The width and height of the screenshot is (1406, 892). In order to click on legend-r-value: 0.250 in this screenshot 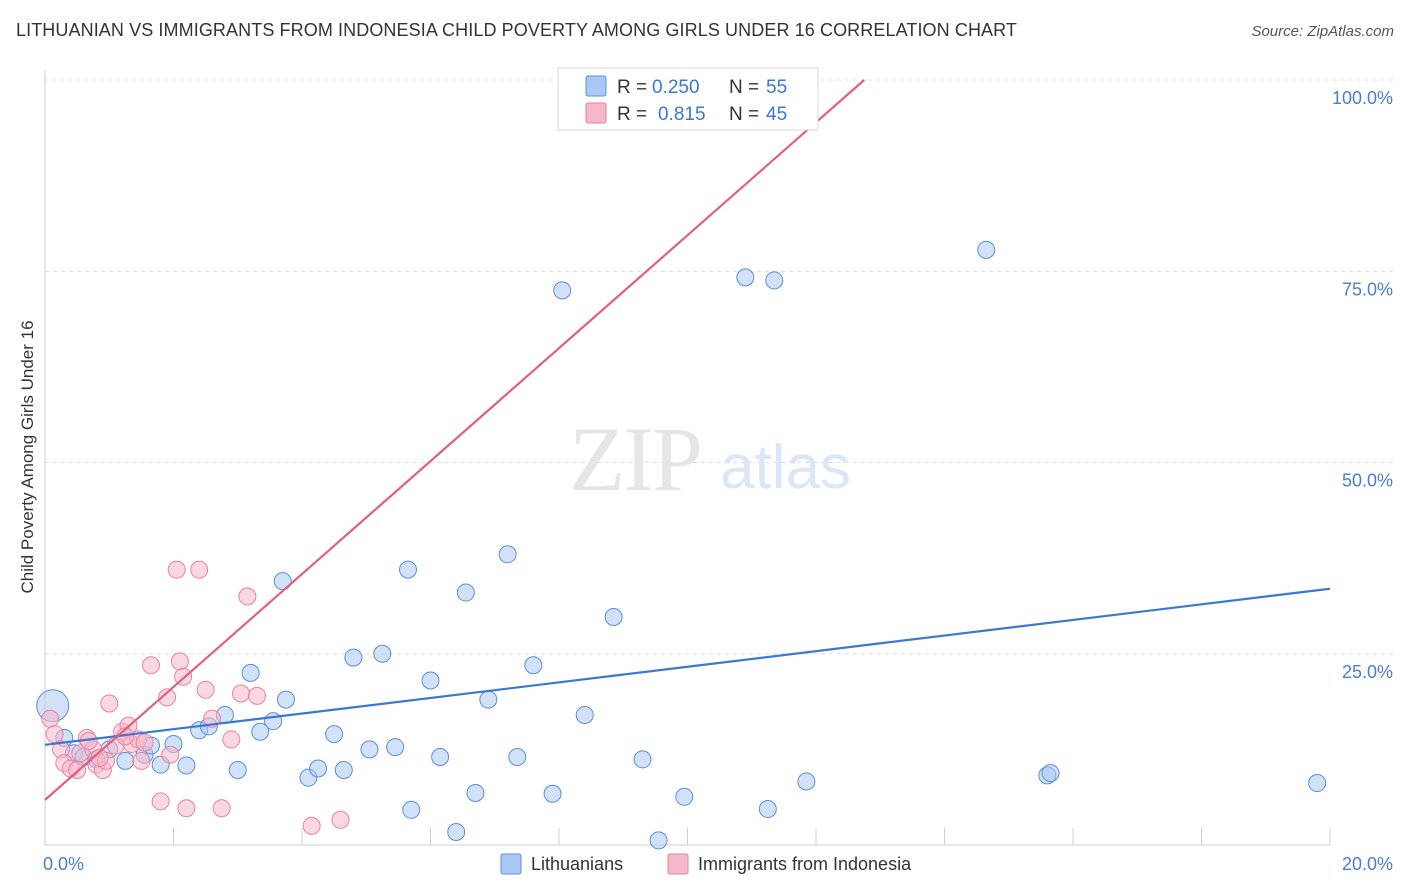, I will do `click(676, 87)`.